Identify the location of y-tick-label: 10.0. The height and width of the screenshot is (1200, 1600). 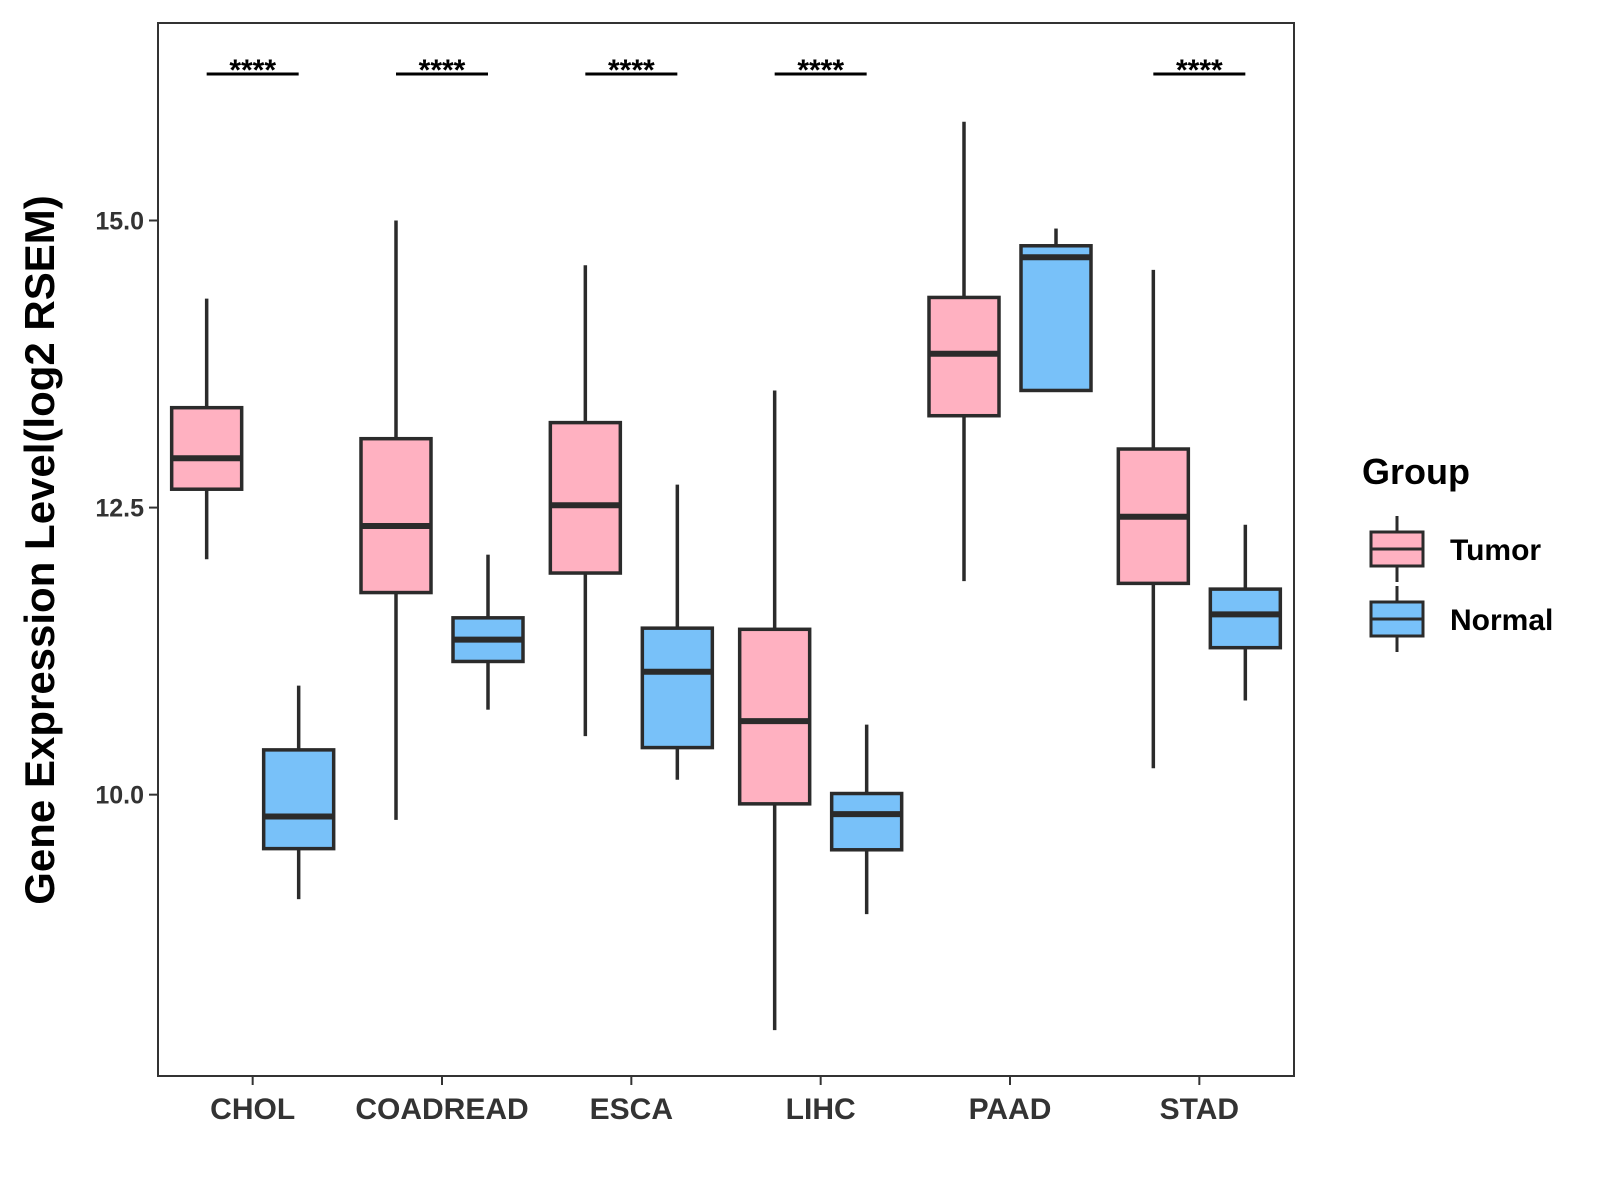
(119, 796).